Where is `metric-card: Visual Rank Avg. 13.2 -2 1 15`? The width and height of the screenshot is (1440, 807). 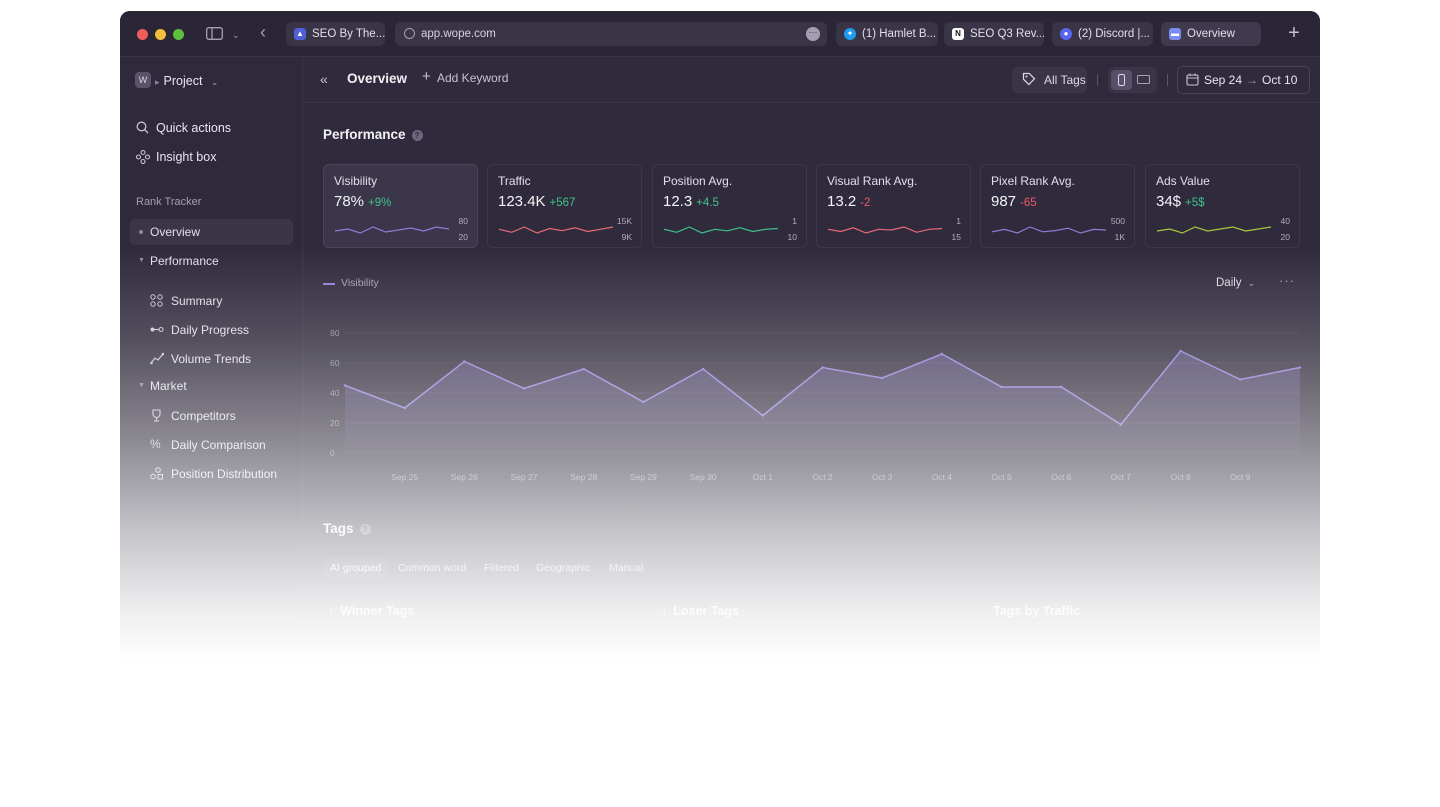
metric-card: Visual Rank Avg. 13.2 -2 1 15 is located at coordinates (893, 206).